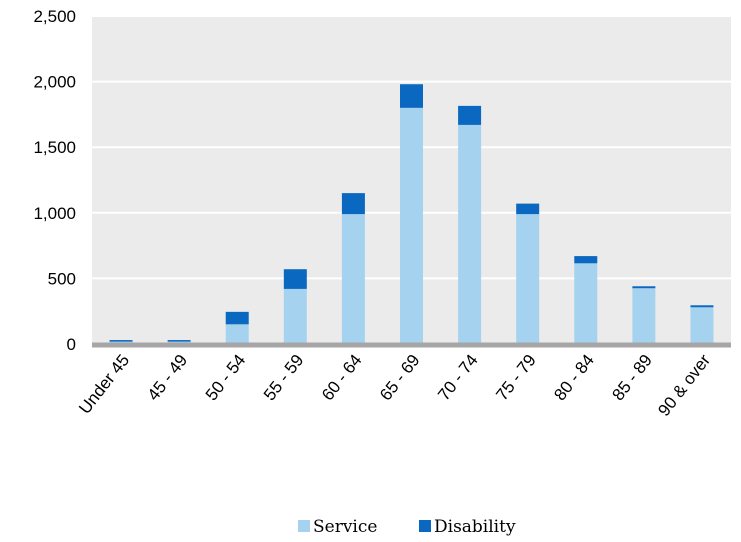  Describe the element at coordinates (425, 526) in the screenshot. I see `legend-swatch-disability` at that location.